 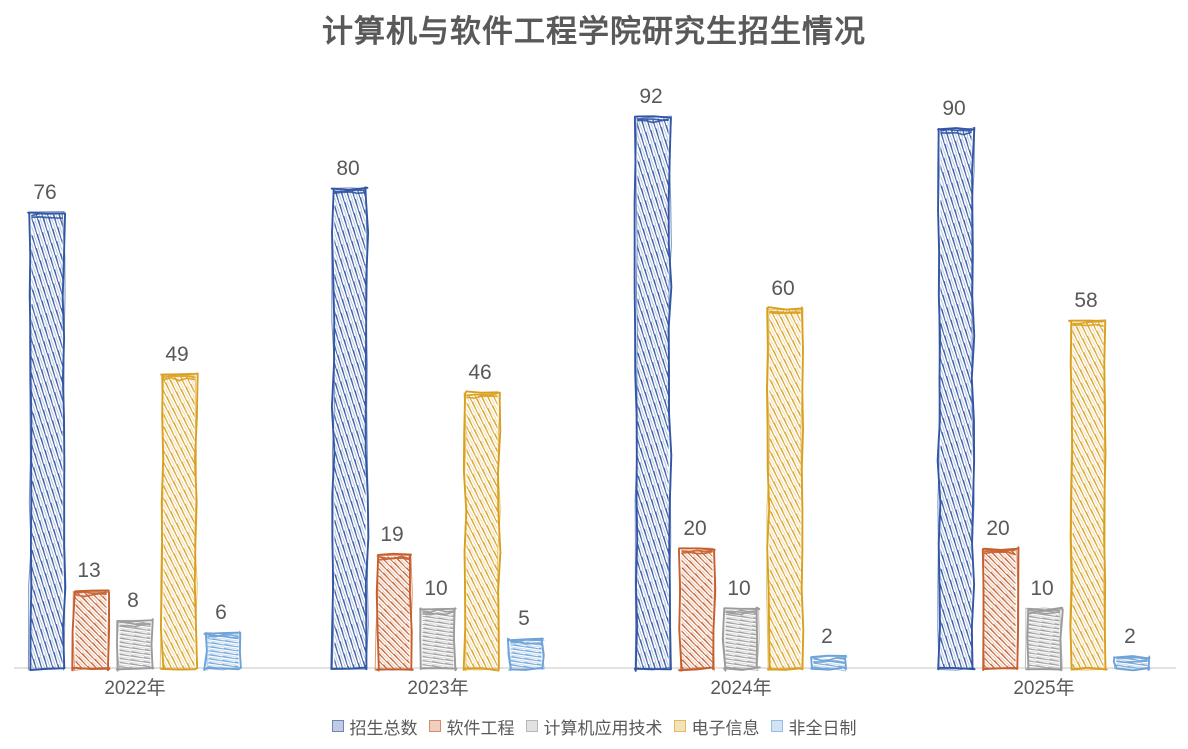 What do you see at coordinates (391, 534) in the screenshot?
I see `data-label: 19` at bounding box center [391, 534].